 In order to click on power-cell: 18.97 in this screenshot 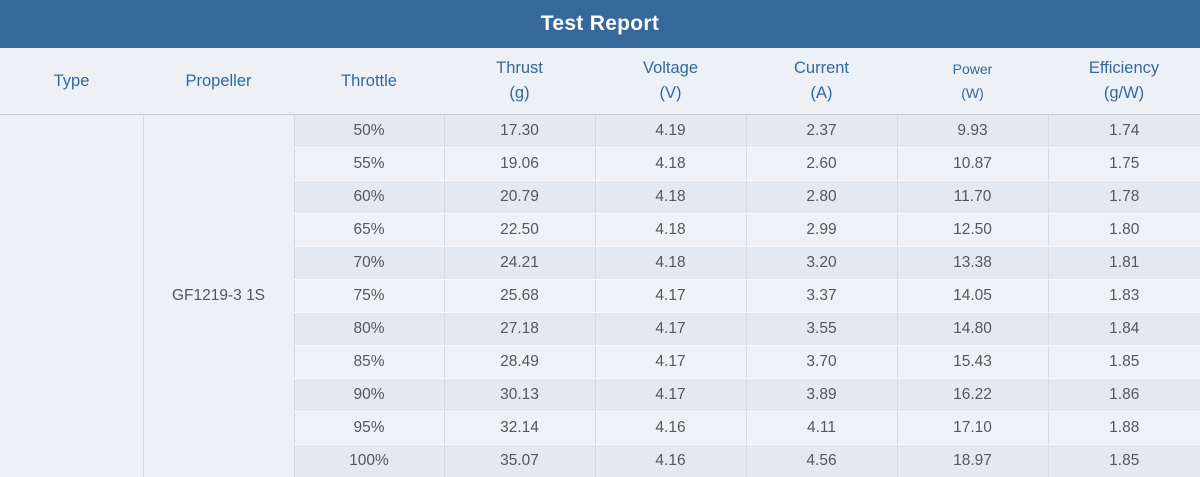, I will do `click(972, 460)`.